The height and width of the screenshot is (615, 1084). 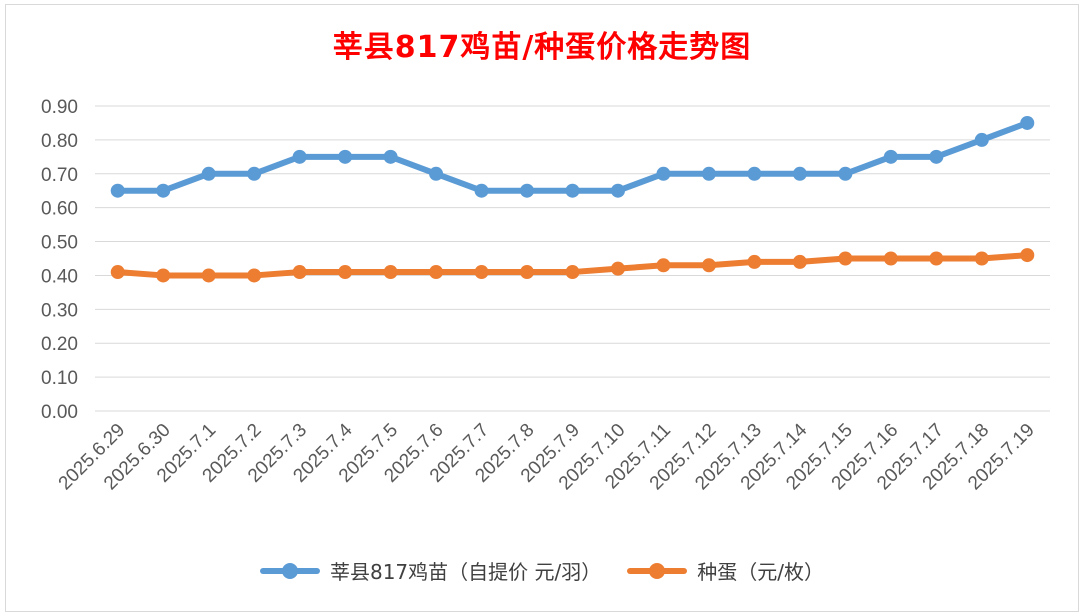 What do you see at coordinates (59, 310) in the screenshot?
I see `y-tick-label: 0.30` at bounding box center [59, 310].